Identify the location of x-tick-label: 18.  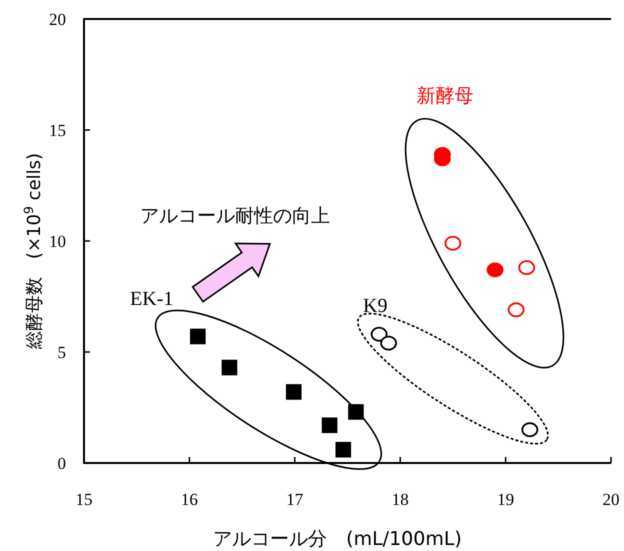
(400, 499).